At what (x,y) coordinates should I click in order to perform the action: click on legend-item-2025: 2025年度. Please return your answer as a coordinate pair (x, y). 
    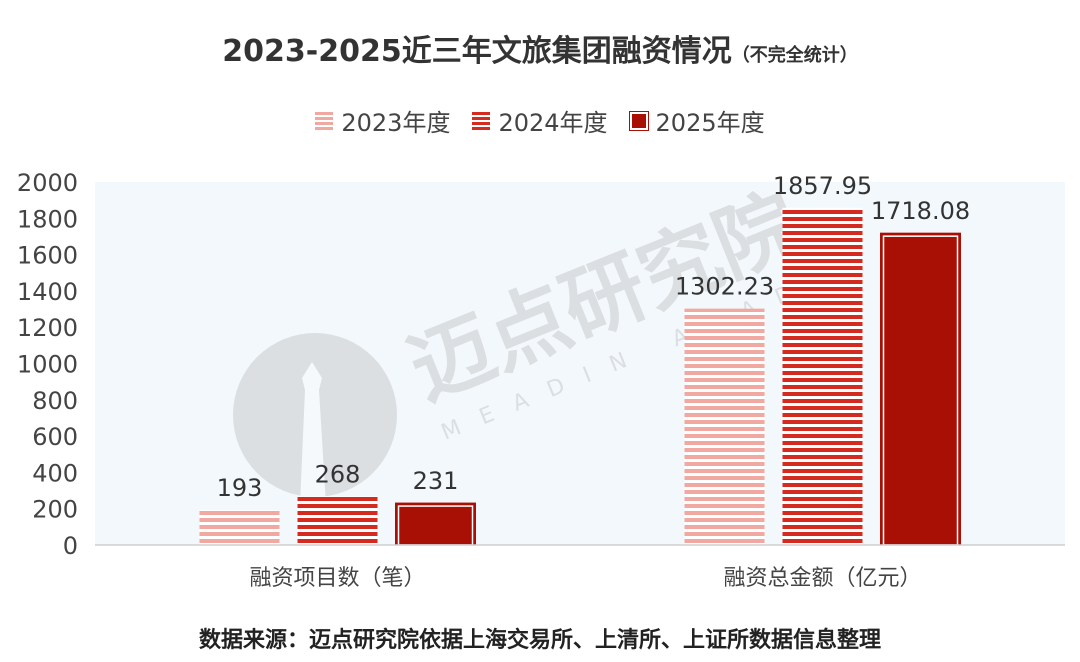
    Looking at the image, I should click on (696, 120).